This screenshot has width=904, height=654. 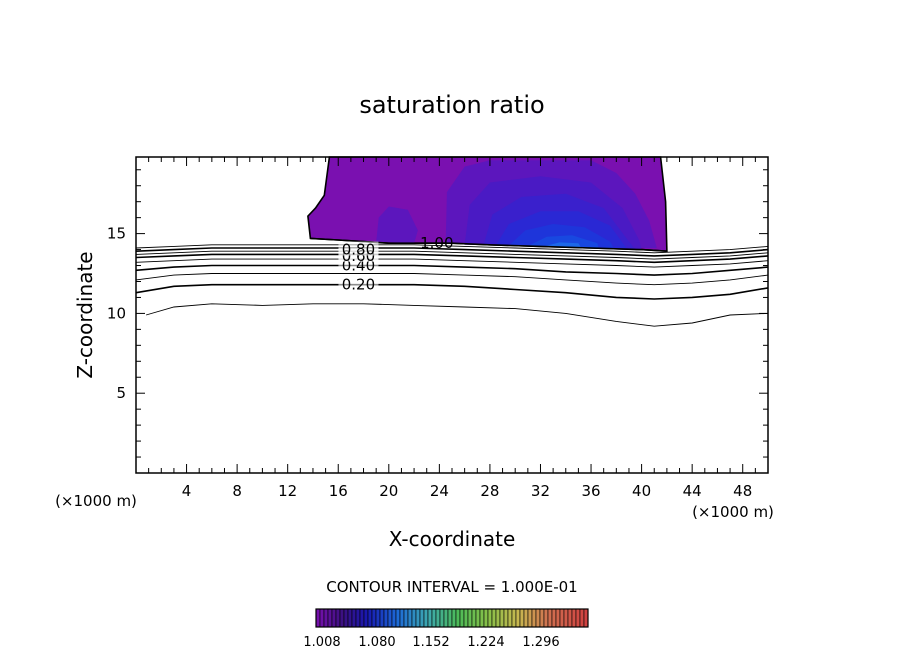 What do you see at coordinates (321, 642) in the screenshot?
I see `colorbar-tick-label: 1.008` at bounding box center [321, 642].